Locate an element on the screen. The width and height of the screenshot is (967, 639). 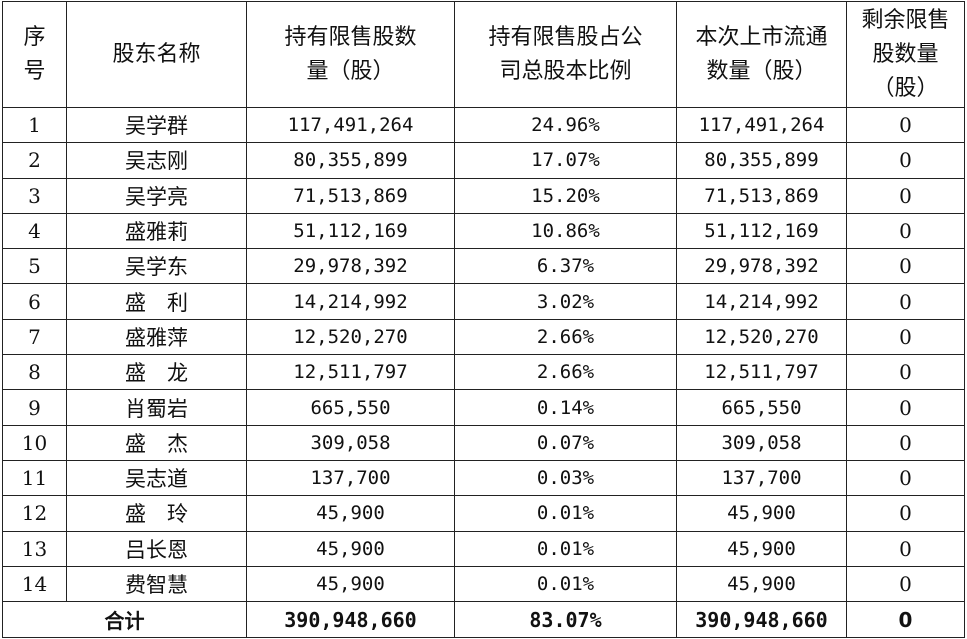
cell-seq: 8 is located at coordinates (34, 372).